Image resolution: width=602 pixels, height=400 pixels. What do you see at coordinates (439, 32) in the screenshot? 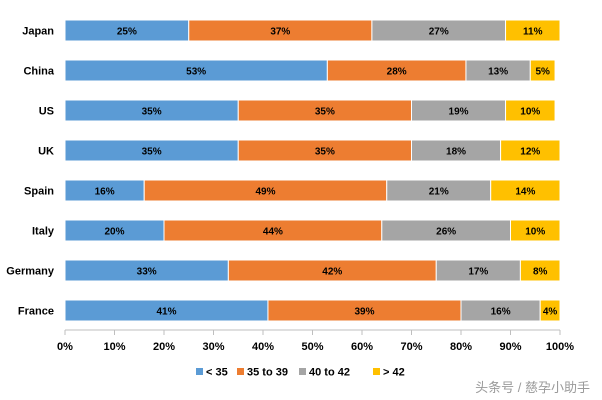
I see `data-label-japan-series-2: 27%` at bounding box center [439, 32].